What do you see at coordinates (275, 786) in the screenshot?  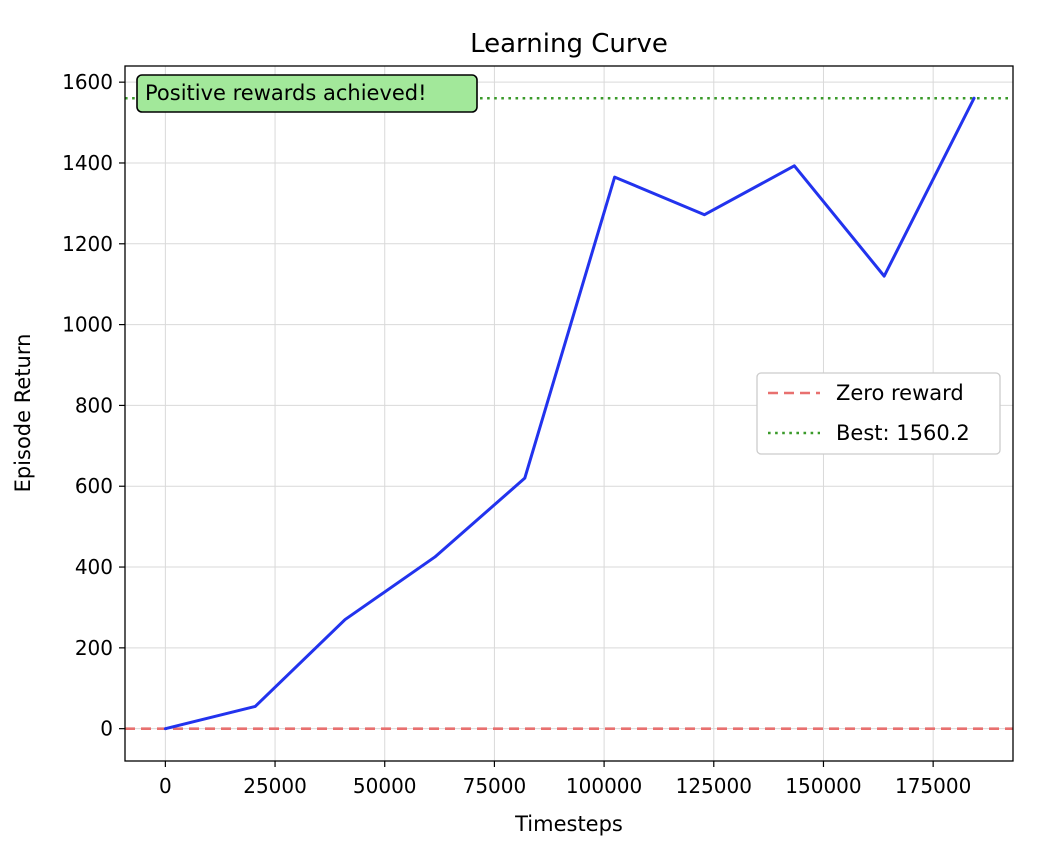 I see `x-tick-label: 25000` at bounding box center [275, 786].